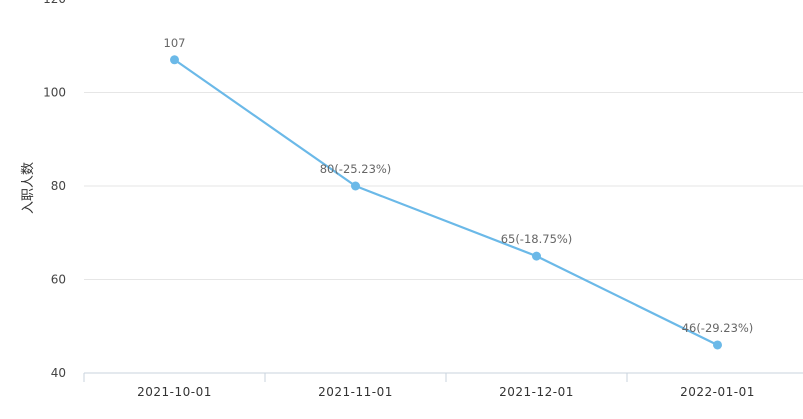 This screenshot has height=419, width=803. I want to click on x-tick-label: 2021-12-01, so click(536, 392).